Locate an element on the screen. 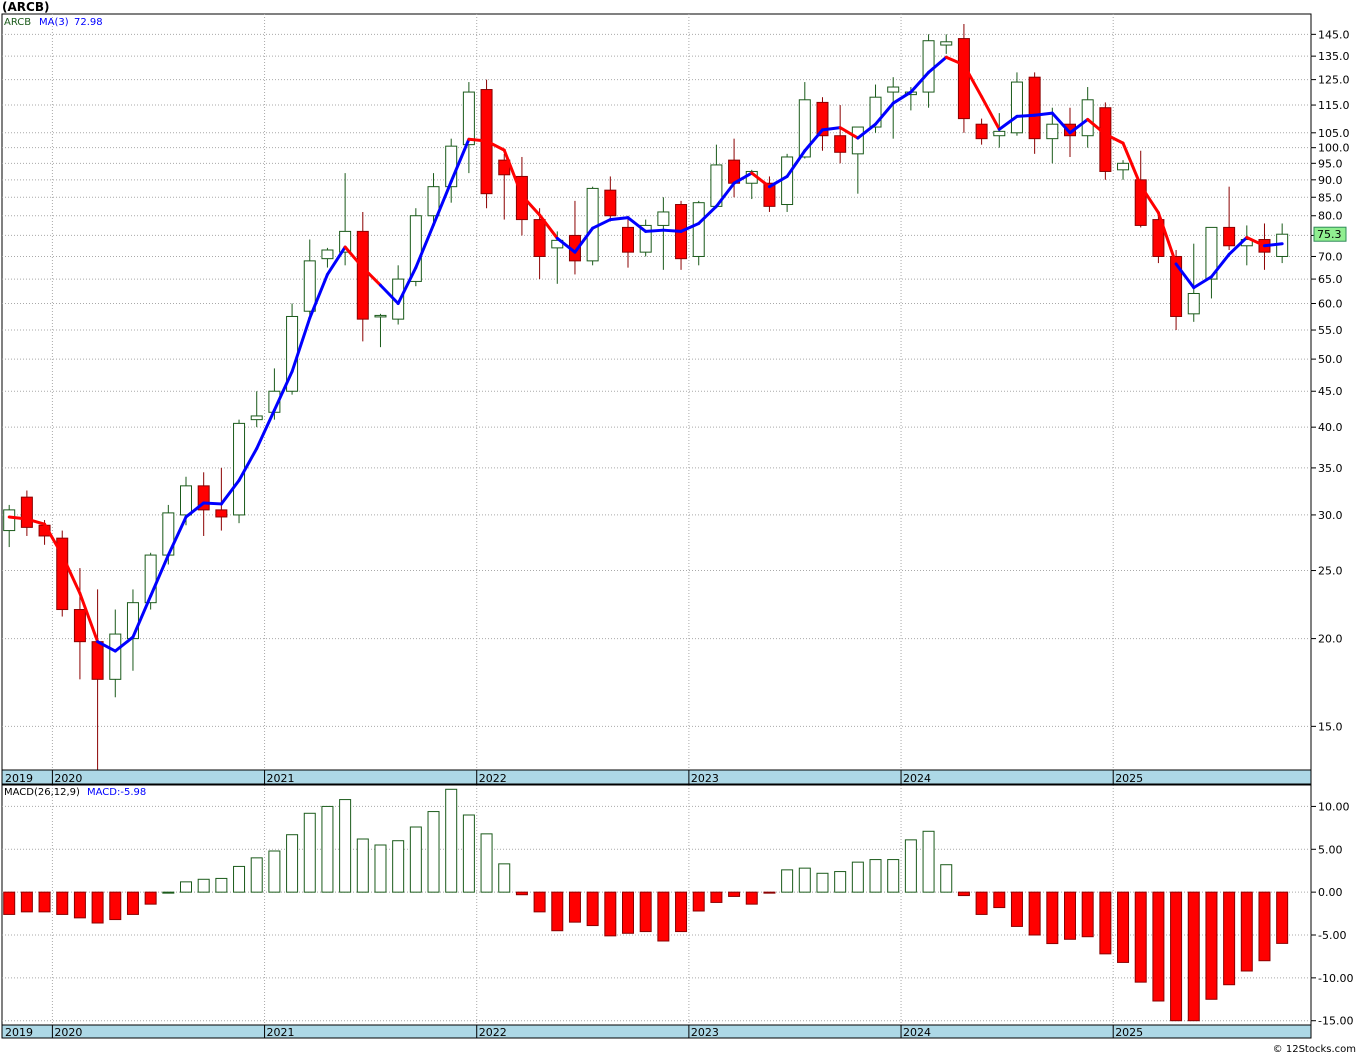  macd-tick-label: 10.00 is located at coordinates (1334, 806).